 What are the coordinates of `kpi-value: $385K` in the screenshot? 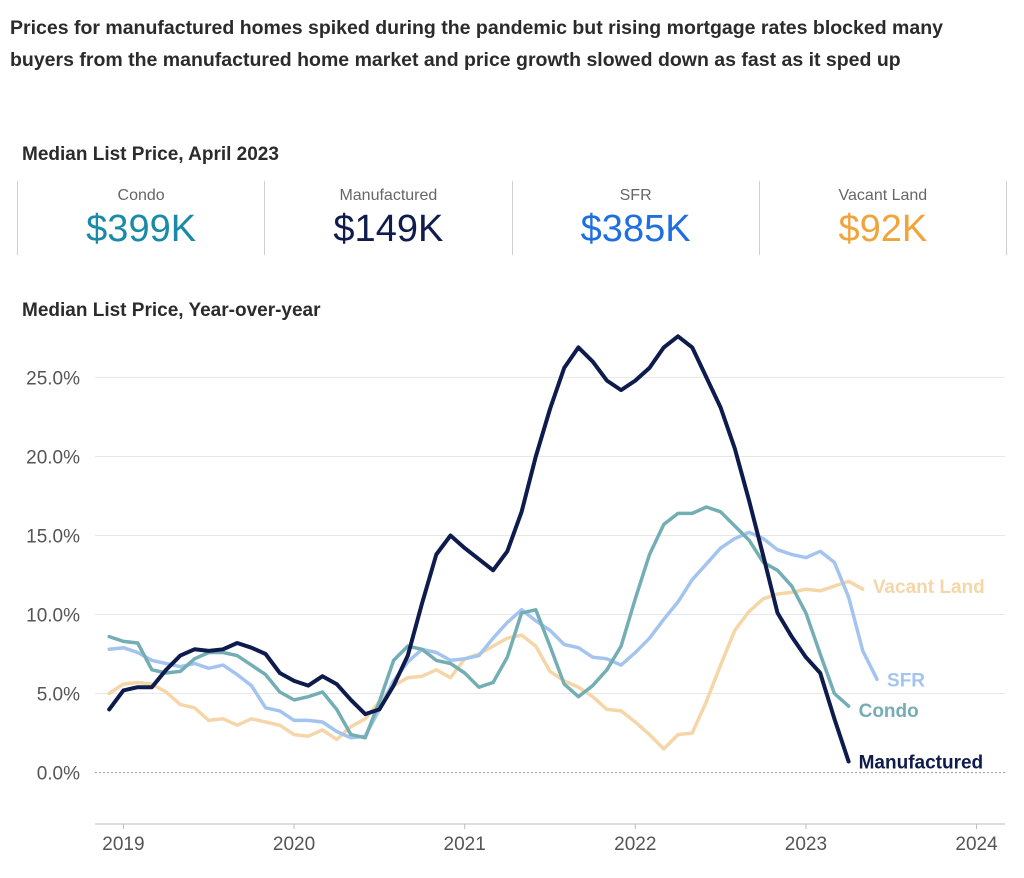 It's located at (635, 229).